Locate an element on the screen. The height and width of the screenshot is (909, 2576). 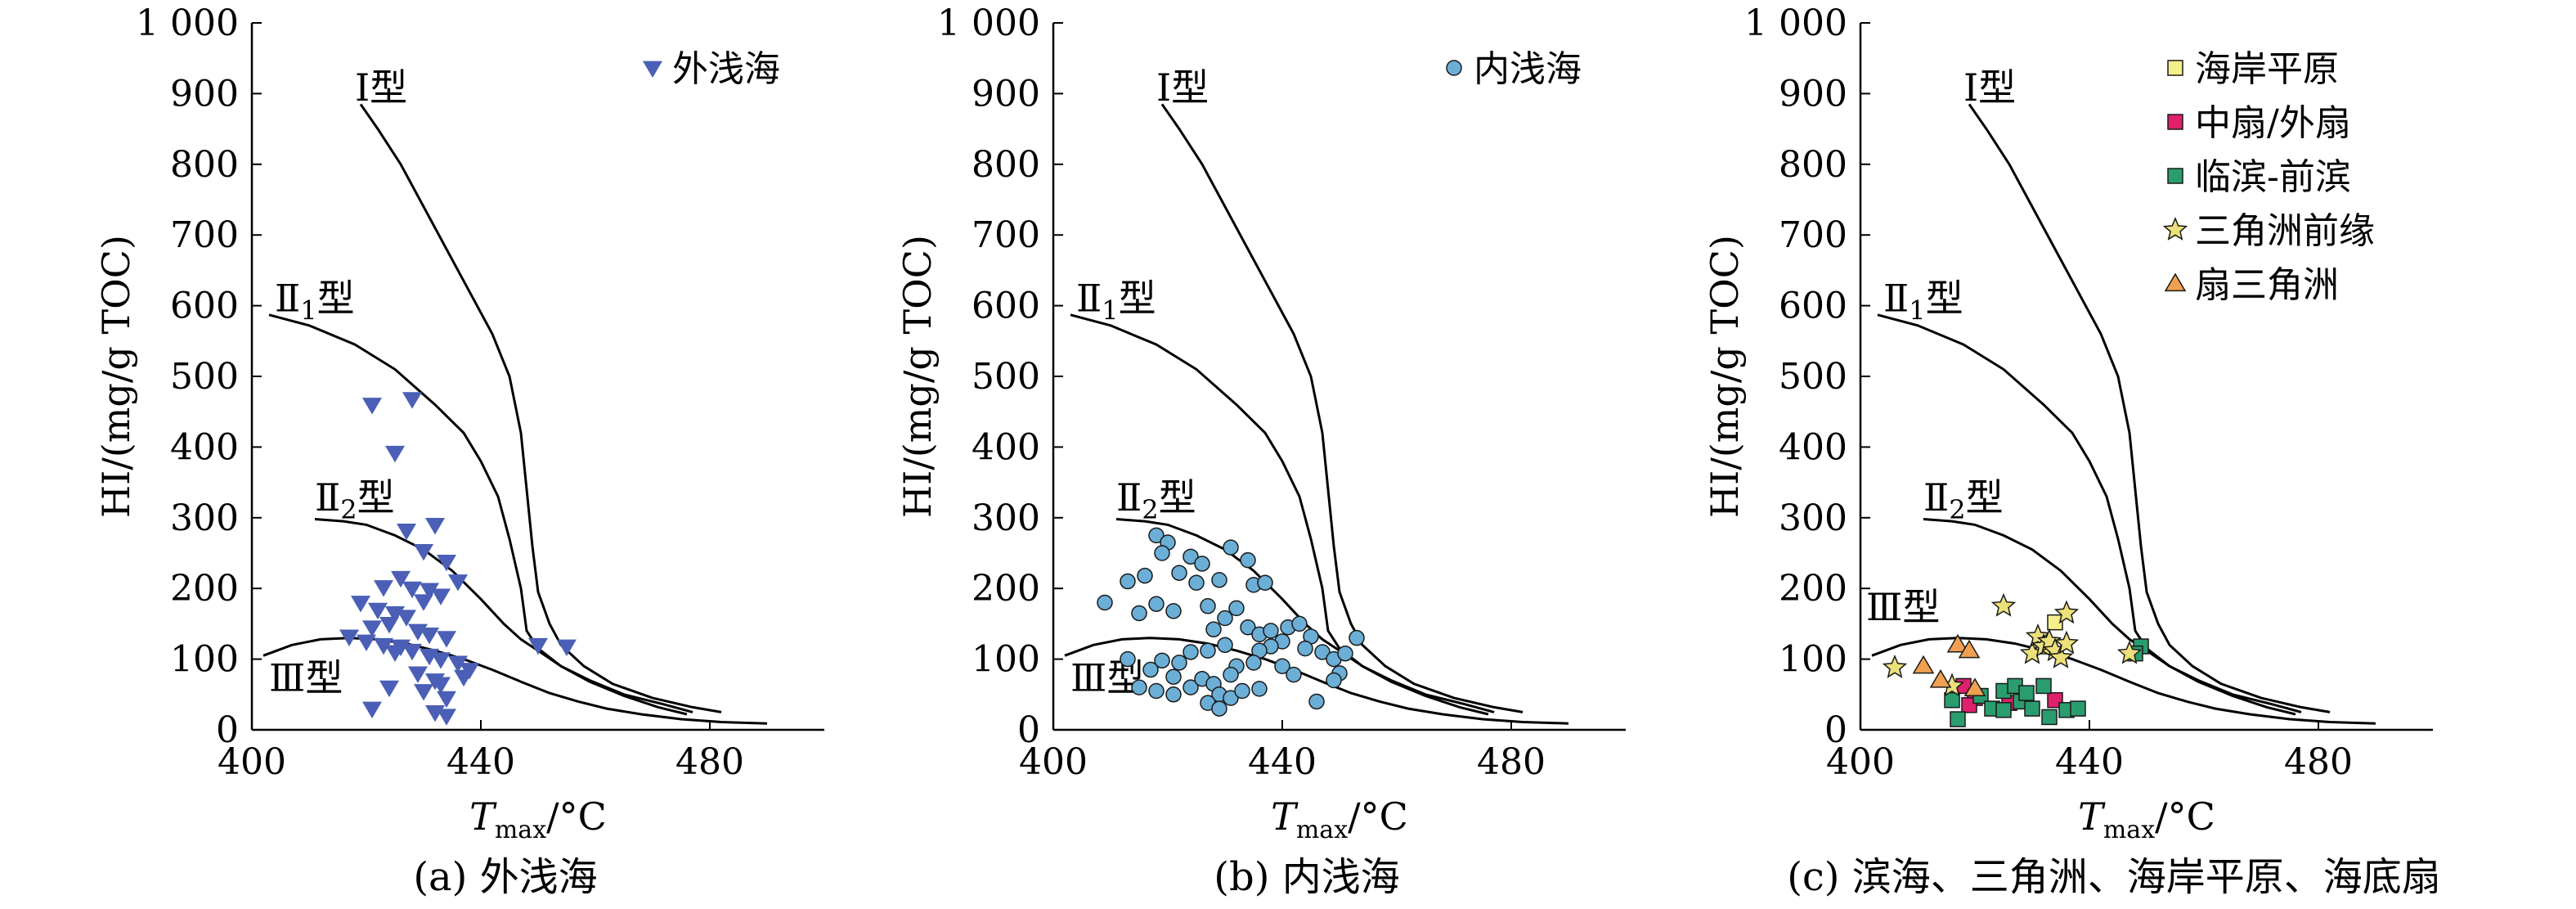
panel-caption: (c) 滨海、三角洲、海岸平原、海底扇 is located at coordinates (2114, 877).